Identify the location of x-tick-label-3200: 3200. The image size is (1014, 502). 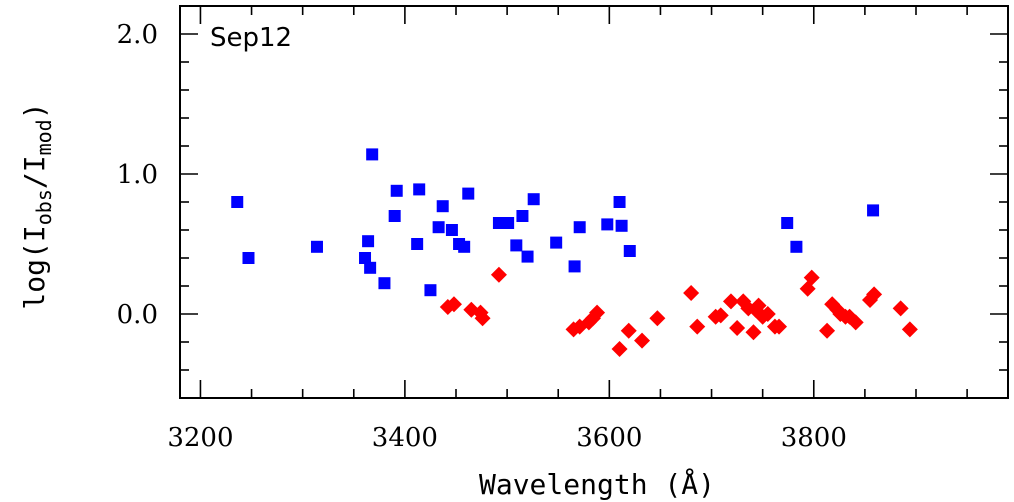
(200, 438).